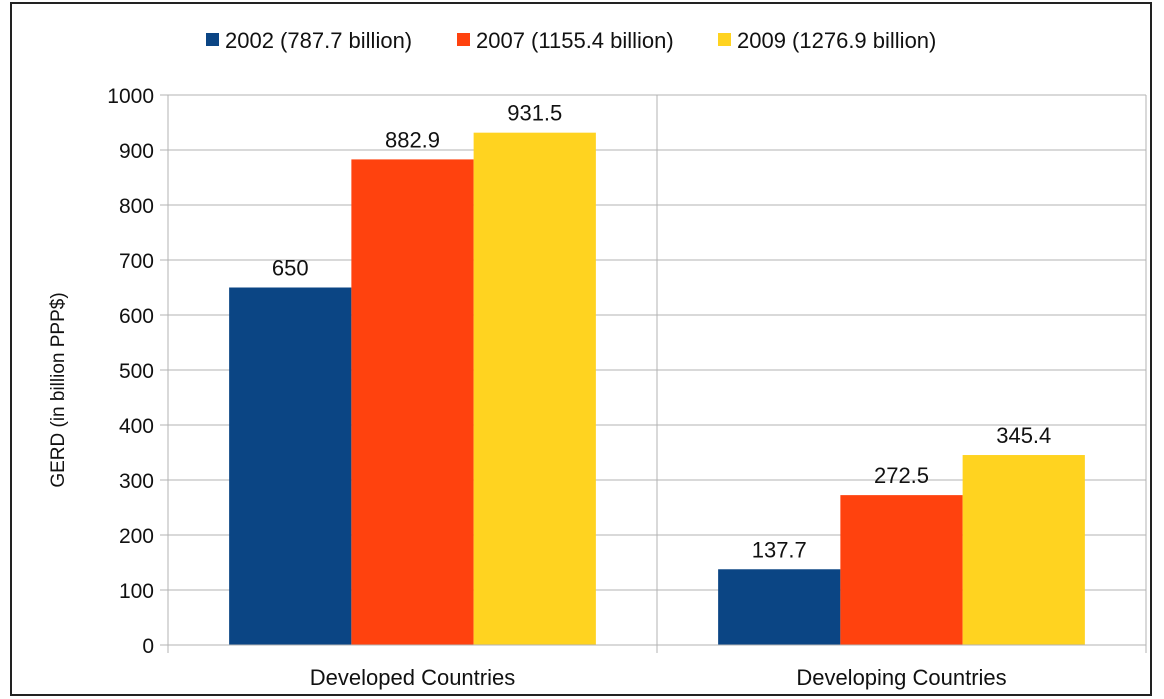  What do you see at coordinates (58, 389) in the screenshot?
I see `y-axis-title: GERD (in billion PPP$)` at bounding box center [58, 389].